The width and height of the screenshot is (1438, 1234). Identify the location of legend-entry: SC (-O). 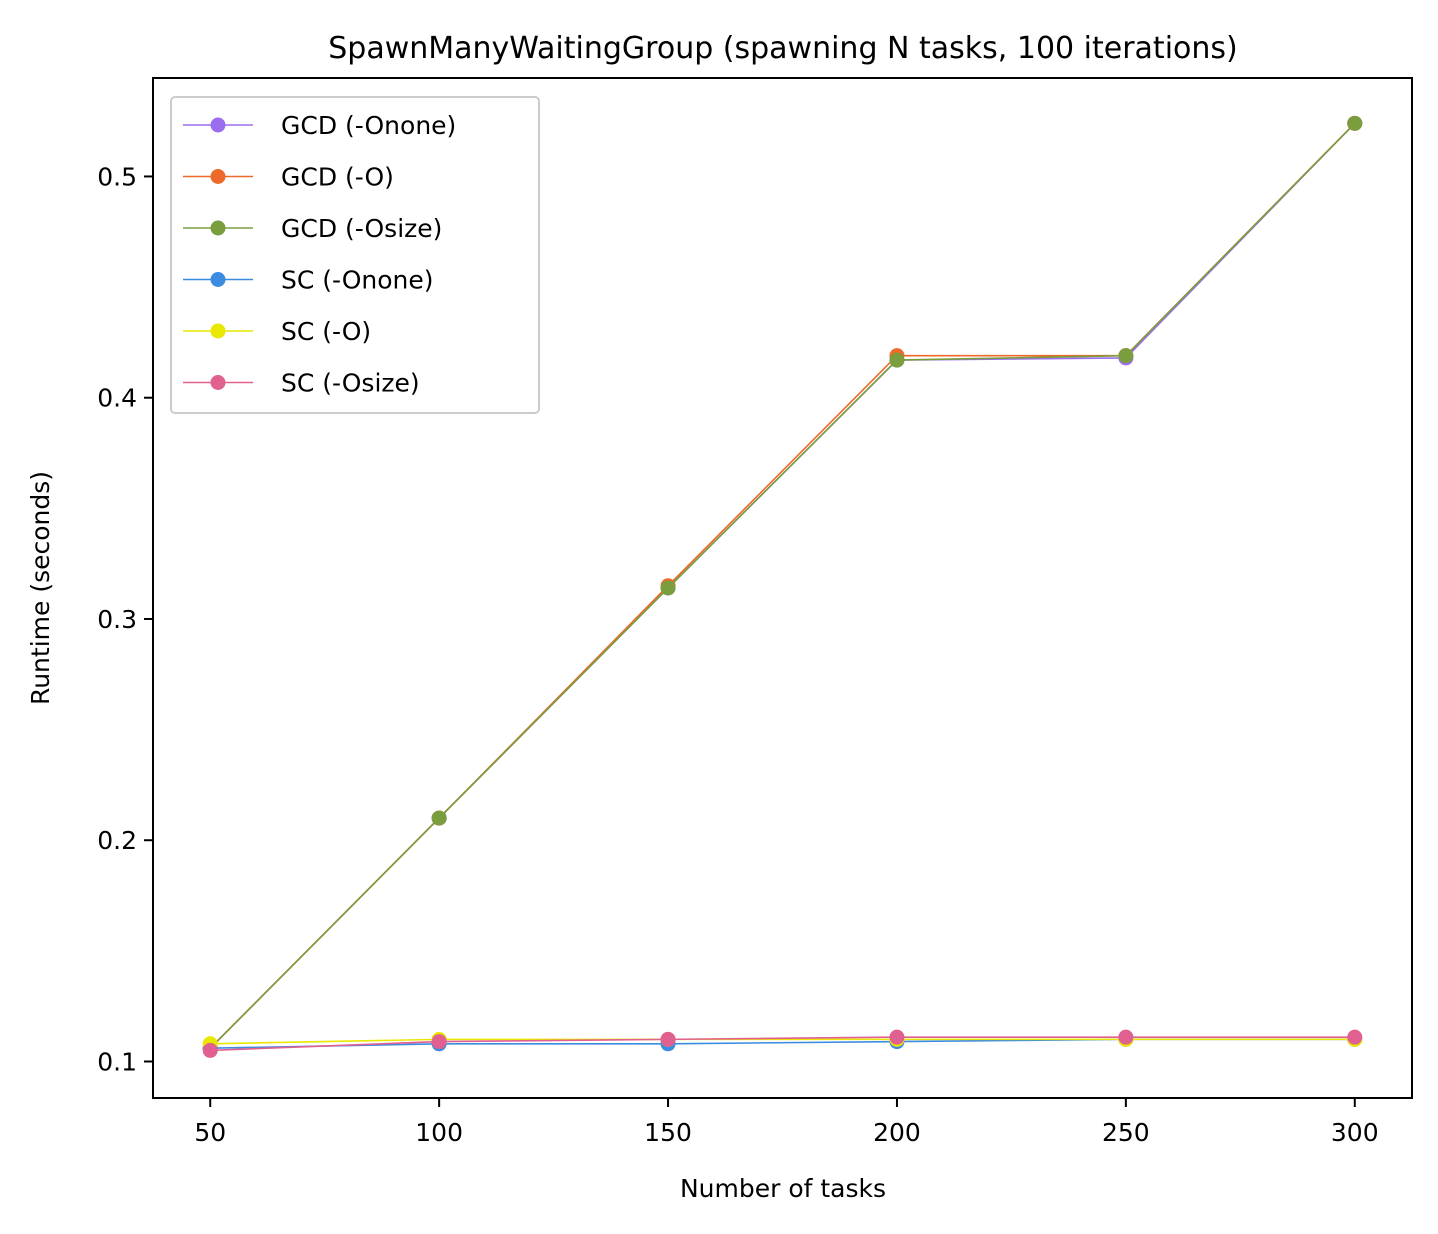
(277, 331).